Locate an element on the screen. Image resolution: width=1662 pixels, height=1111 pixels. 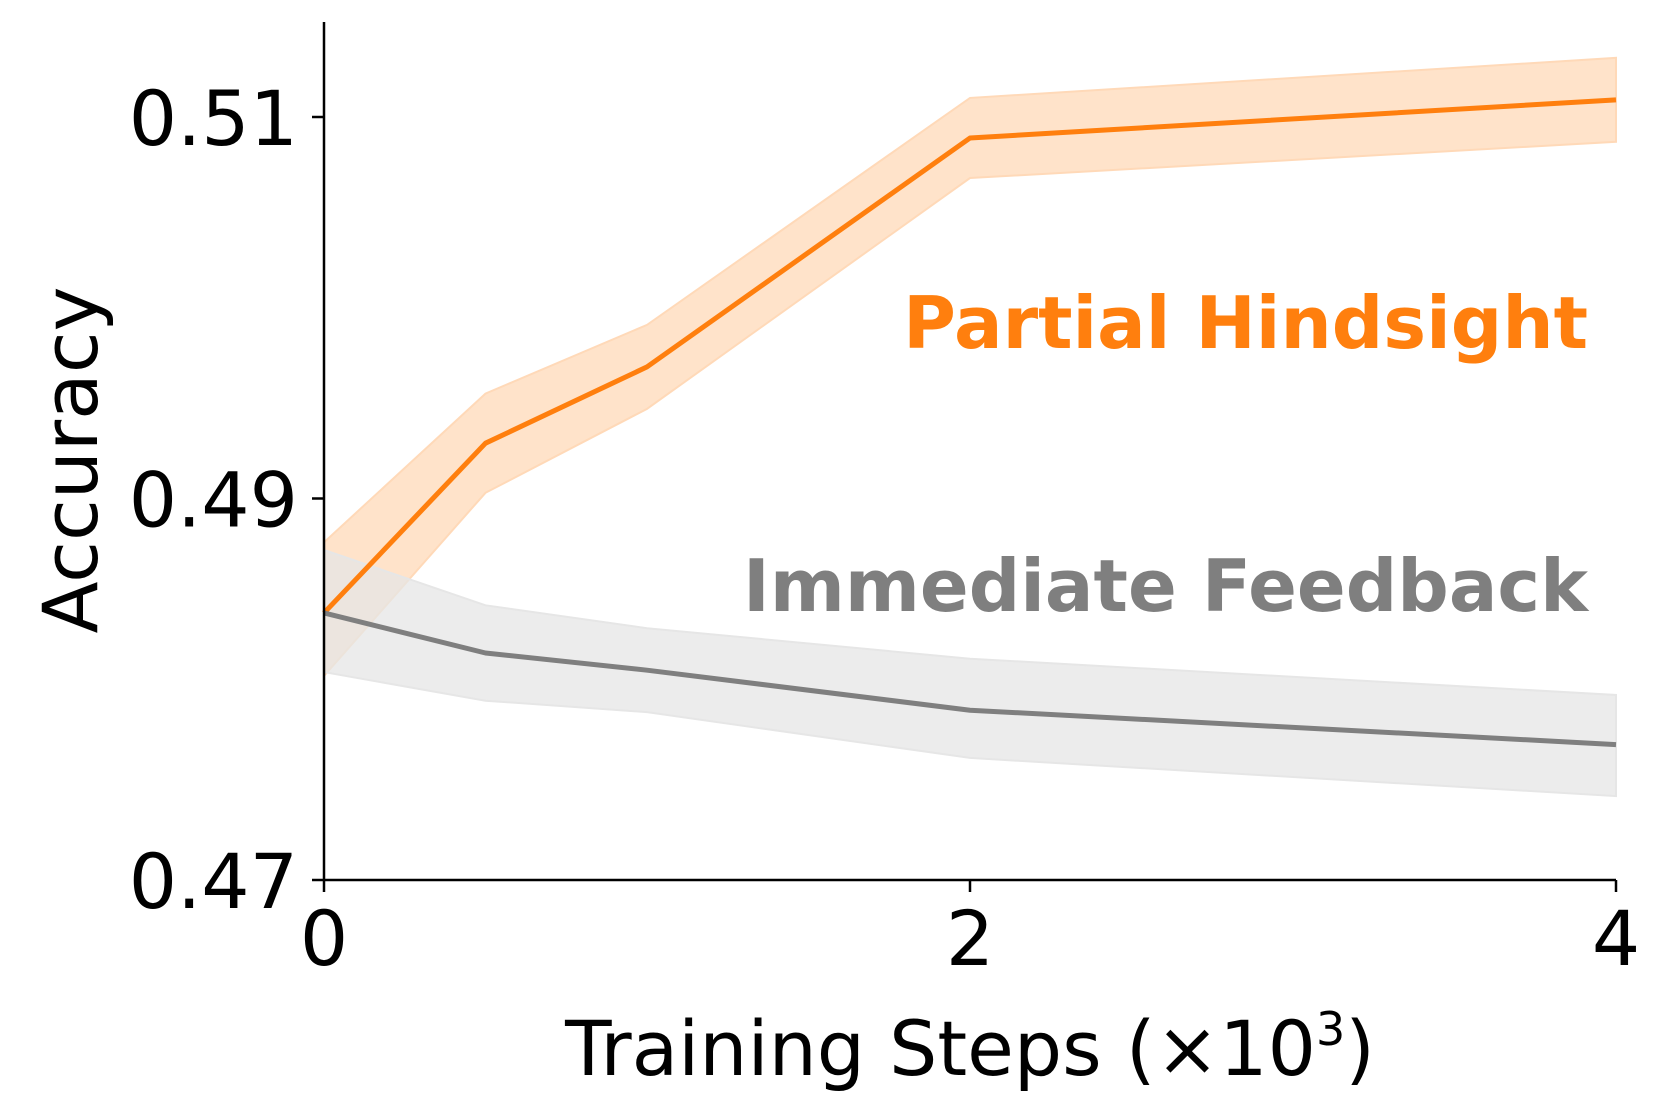
y-tick-label: 0.51 is located at coordinates (213, 118).